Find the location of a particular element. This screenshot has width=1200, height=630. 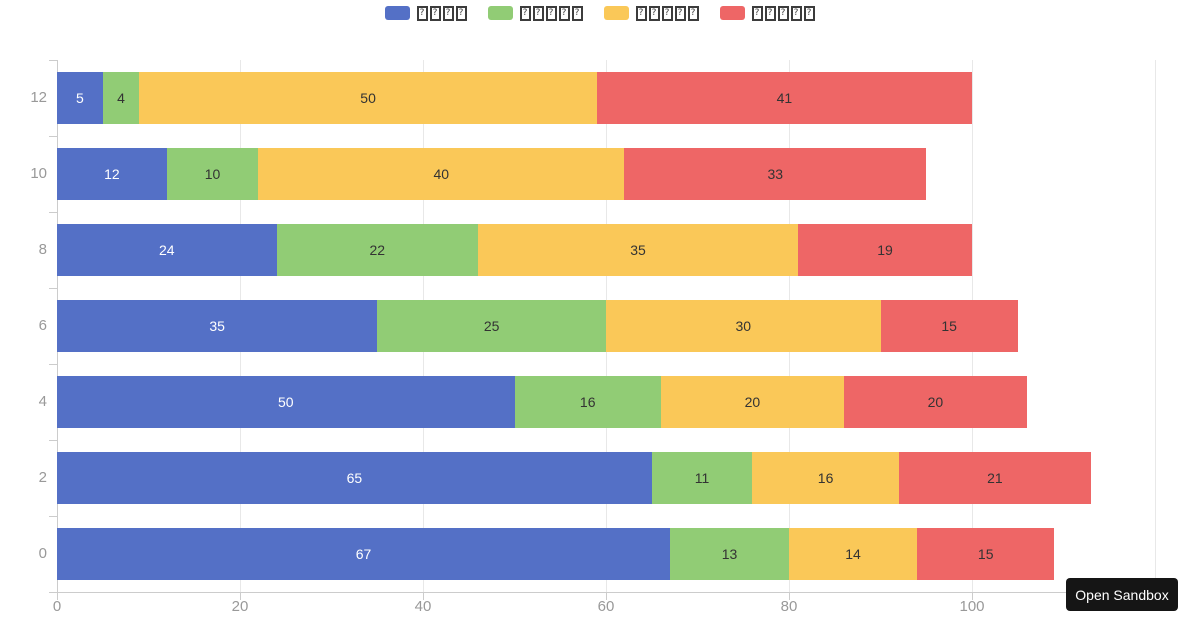

bar-value-label: 40 is located at coordinates (441, 174).